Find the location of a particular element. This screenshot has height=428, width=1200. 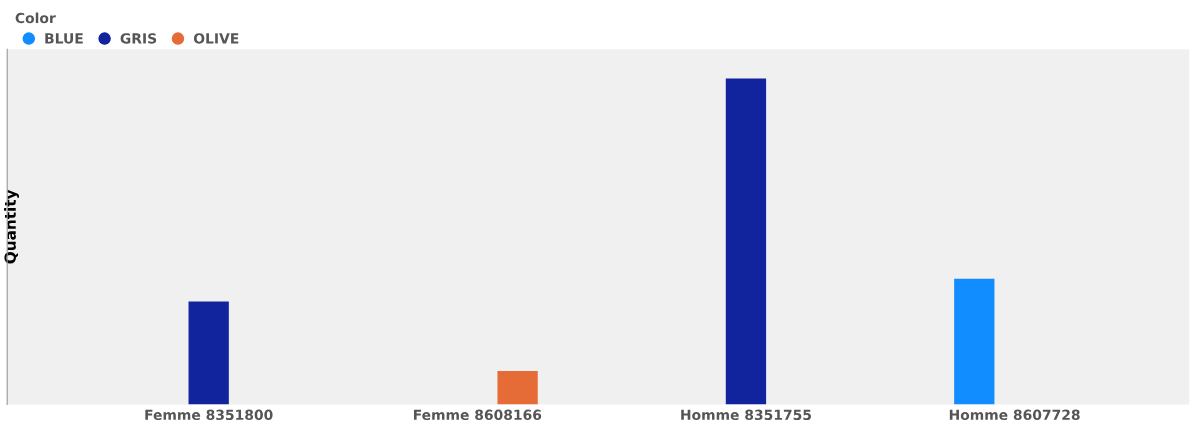

x-tick-label: Homme 8351755 is located at coordinates (746, 415).